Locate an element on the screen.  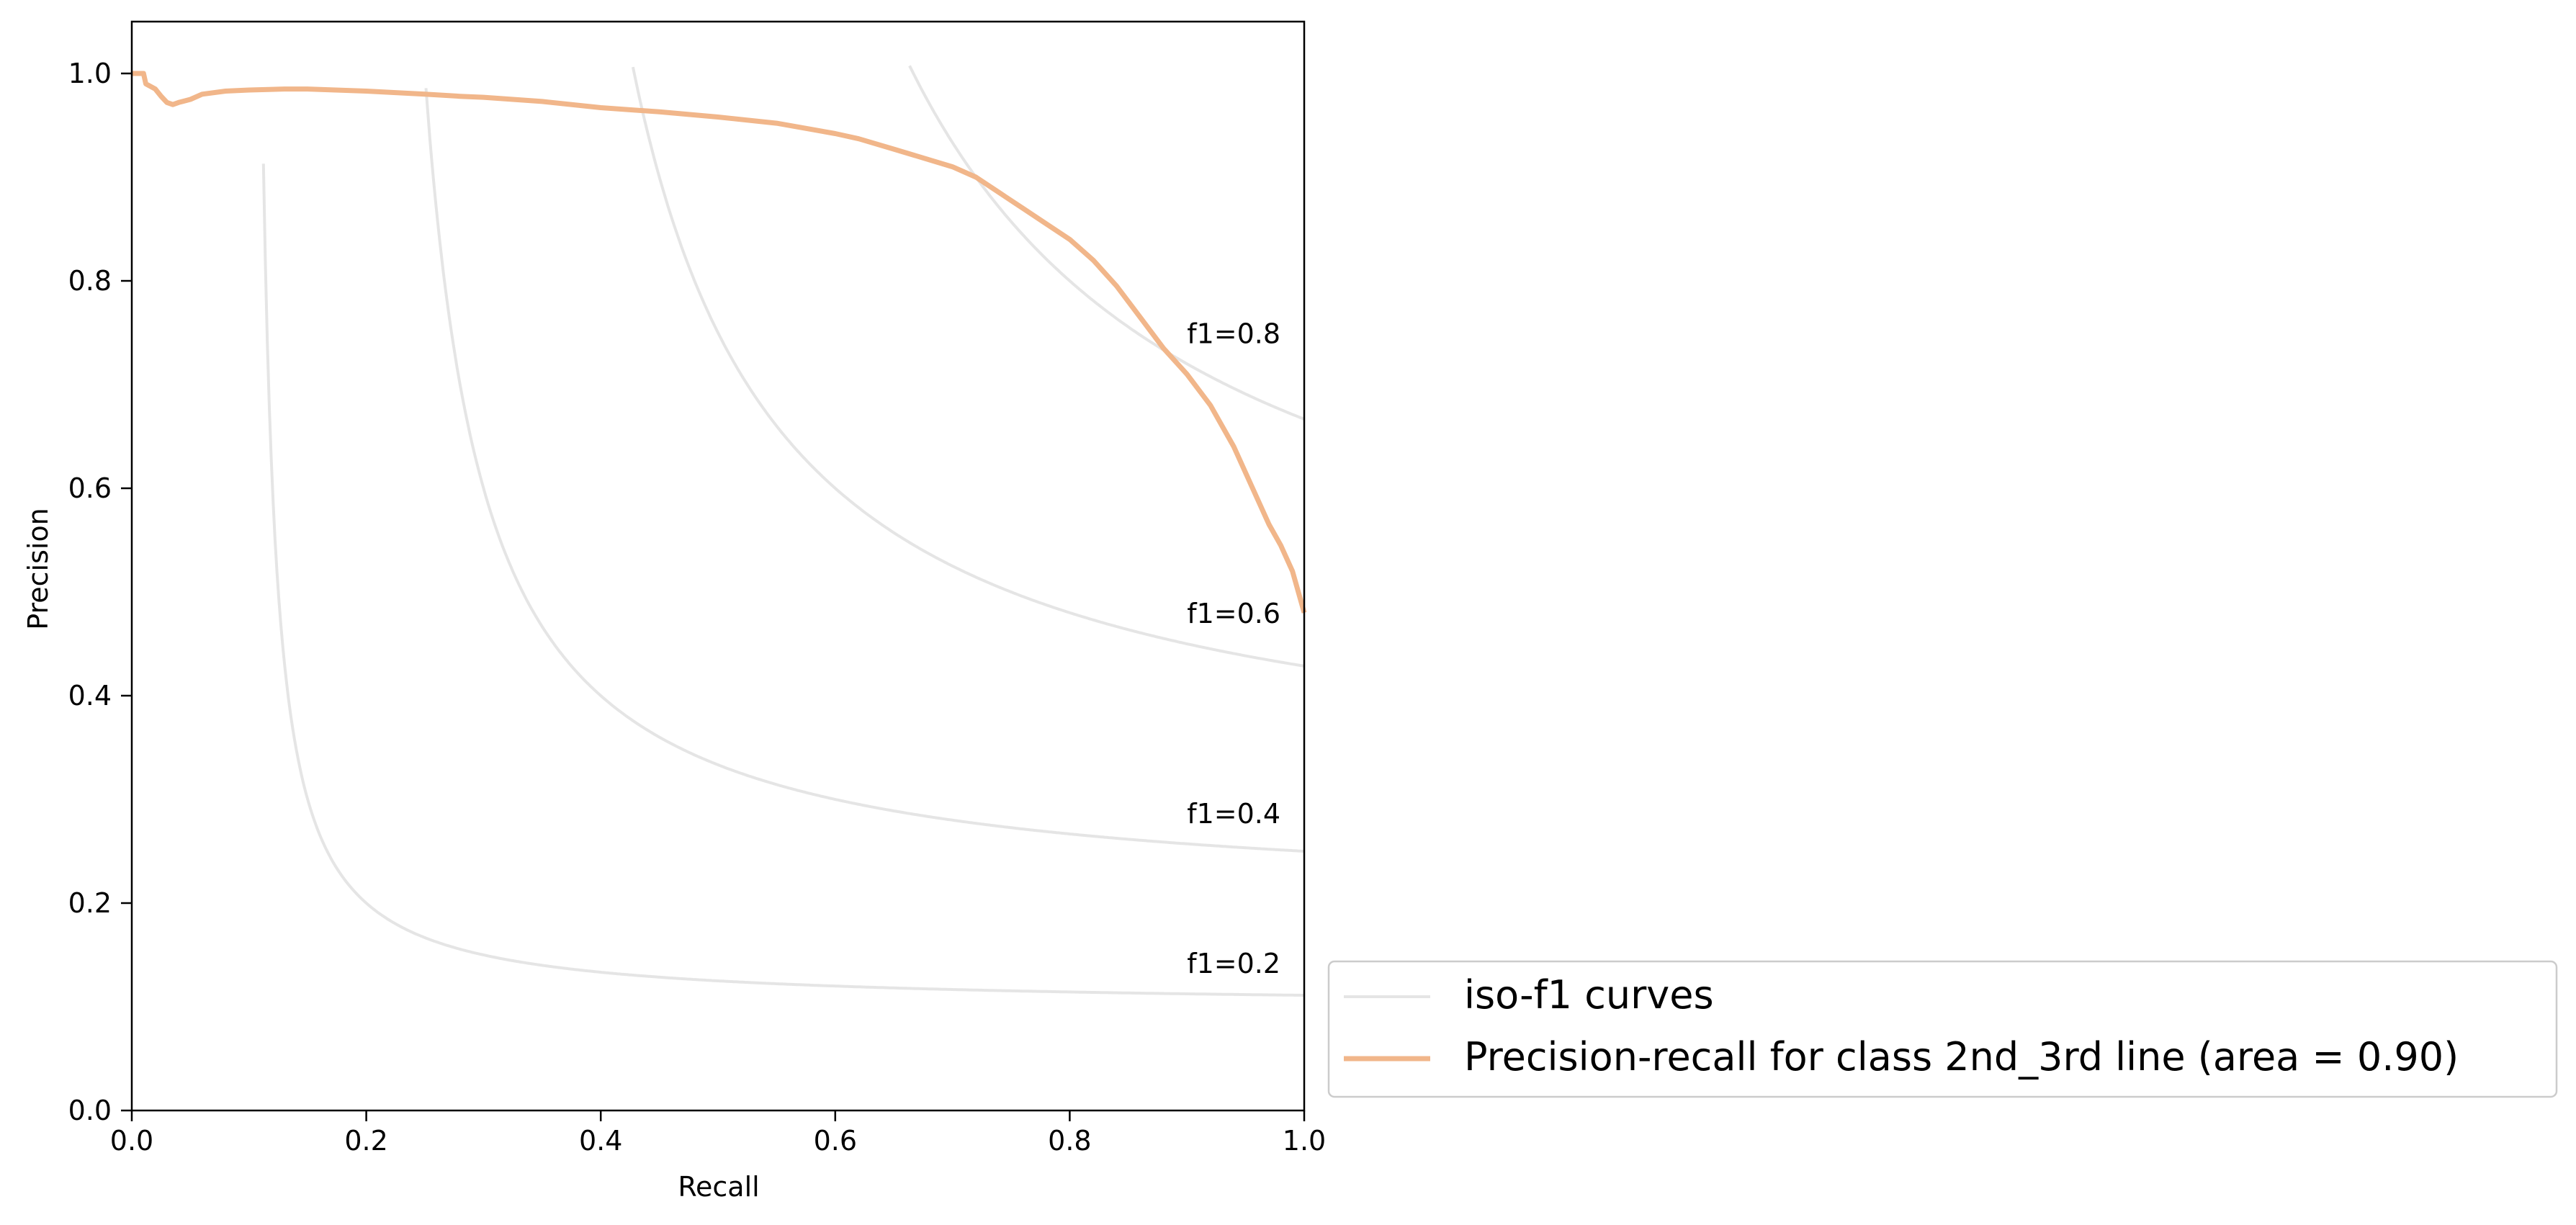
x-tick-label-4: 0.8 is located at coordinates (1069, 1141).